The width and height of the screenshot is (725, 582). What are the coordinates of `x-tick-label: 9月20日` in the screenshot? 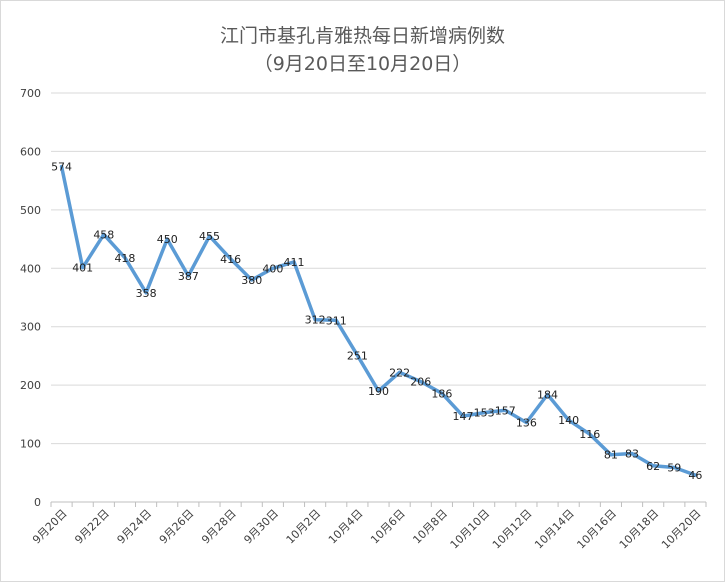 It's located at (50, 527).